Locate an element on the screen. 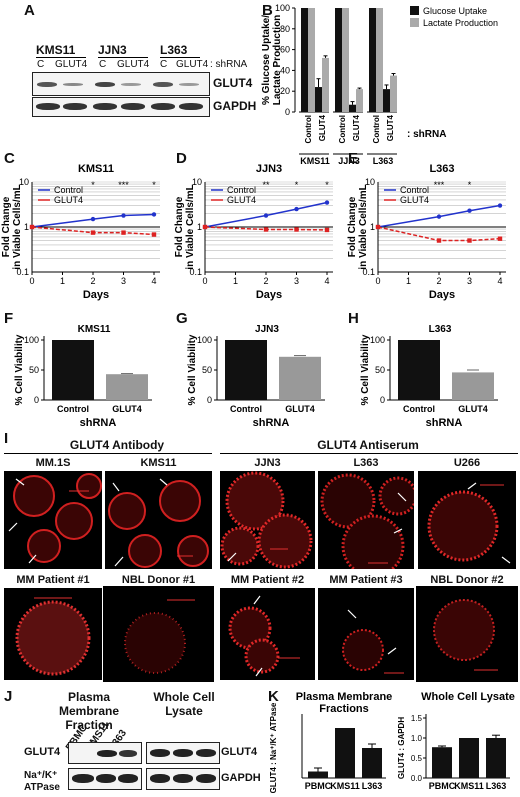  panel-label-g: G is located at coordinates (182, 318).